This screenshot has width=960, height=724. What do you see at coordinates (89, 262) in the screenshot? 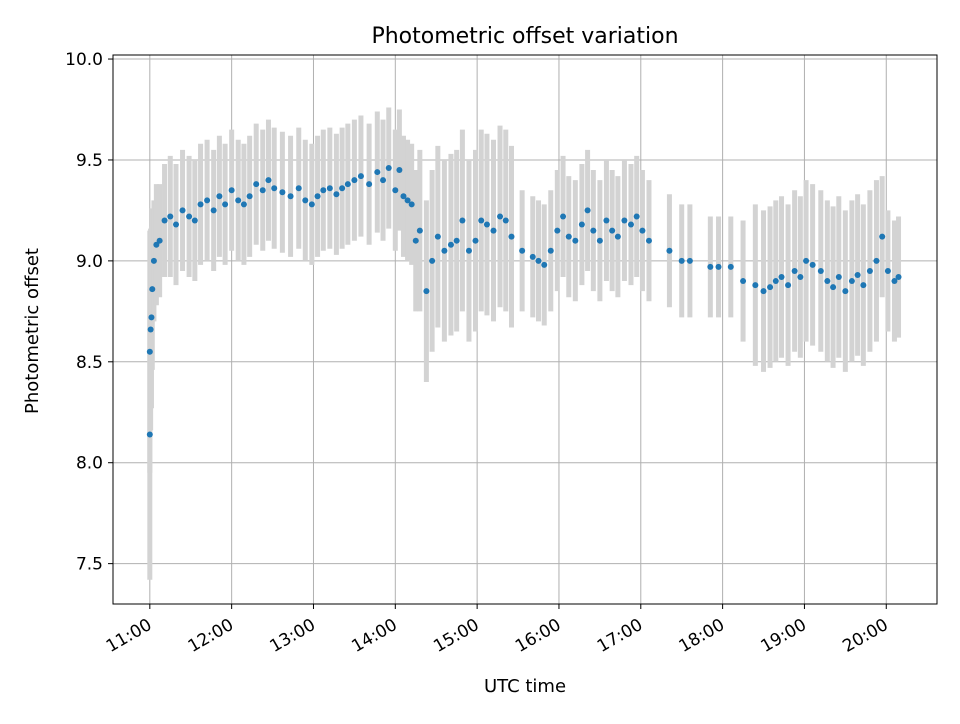
I see `y-tick-label: 9.0` at bounding box center [89, 262].